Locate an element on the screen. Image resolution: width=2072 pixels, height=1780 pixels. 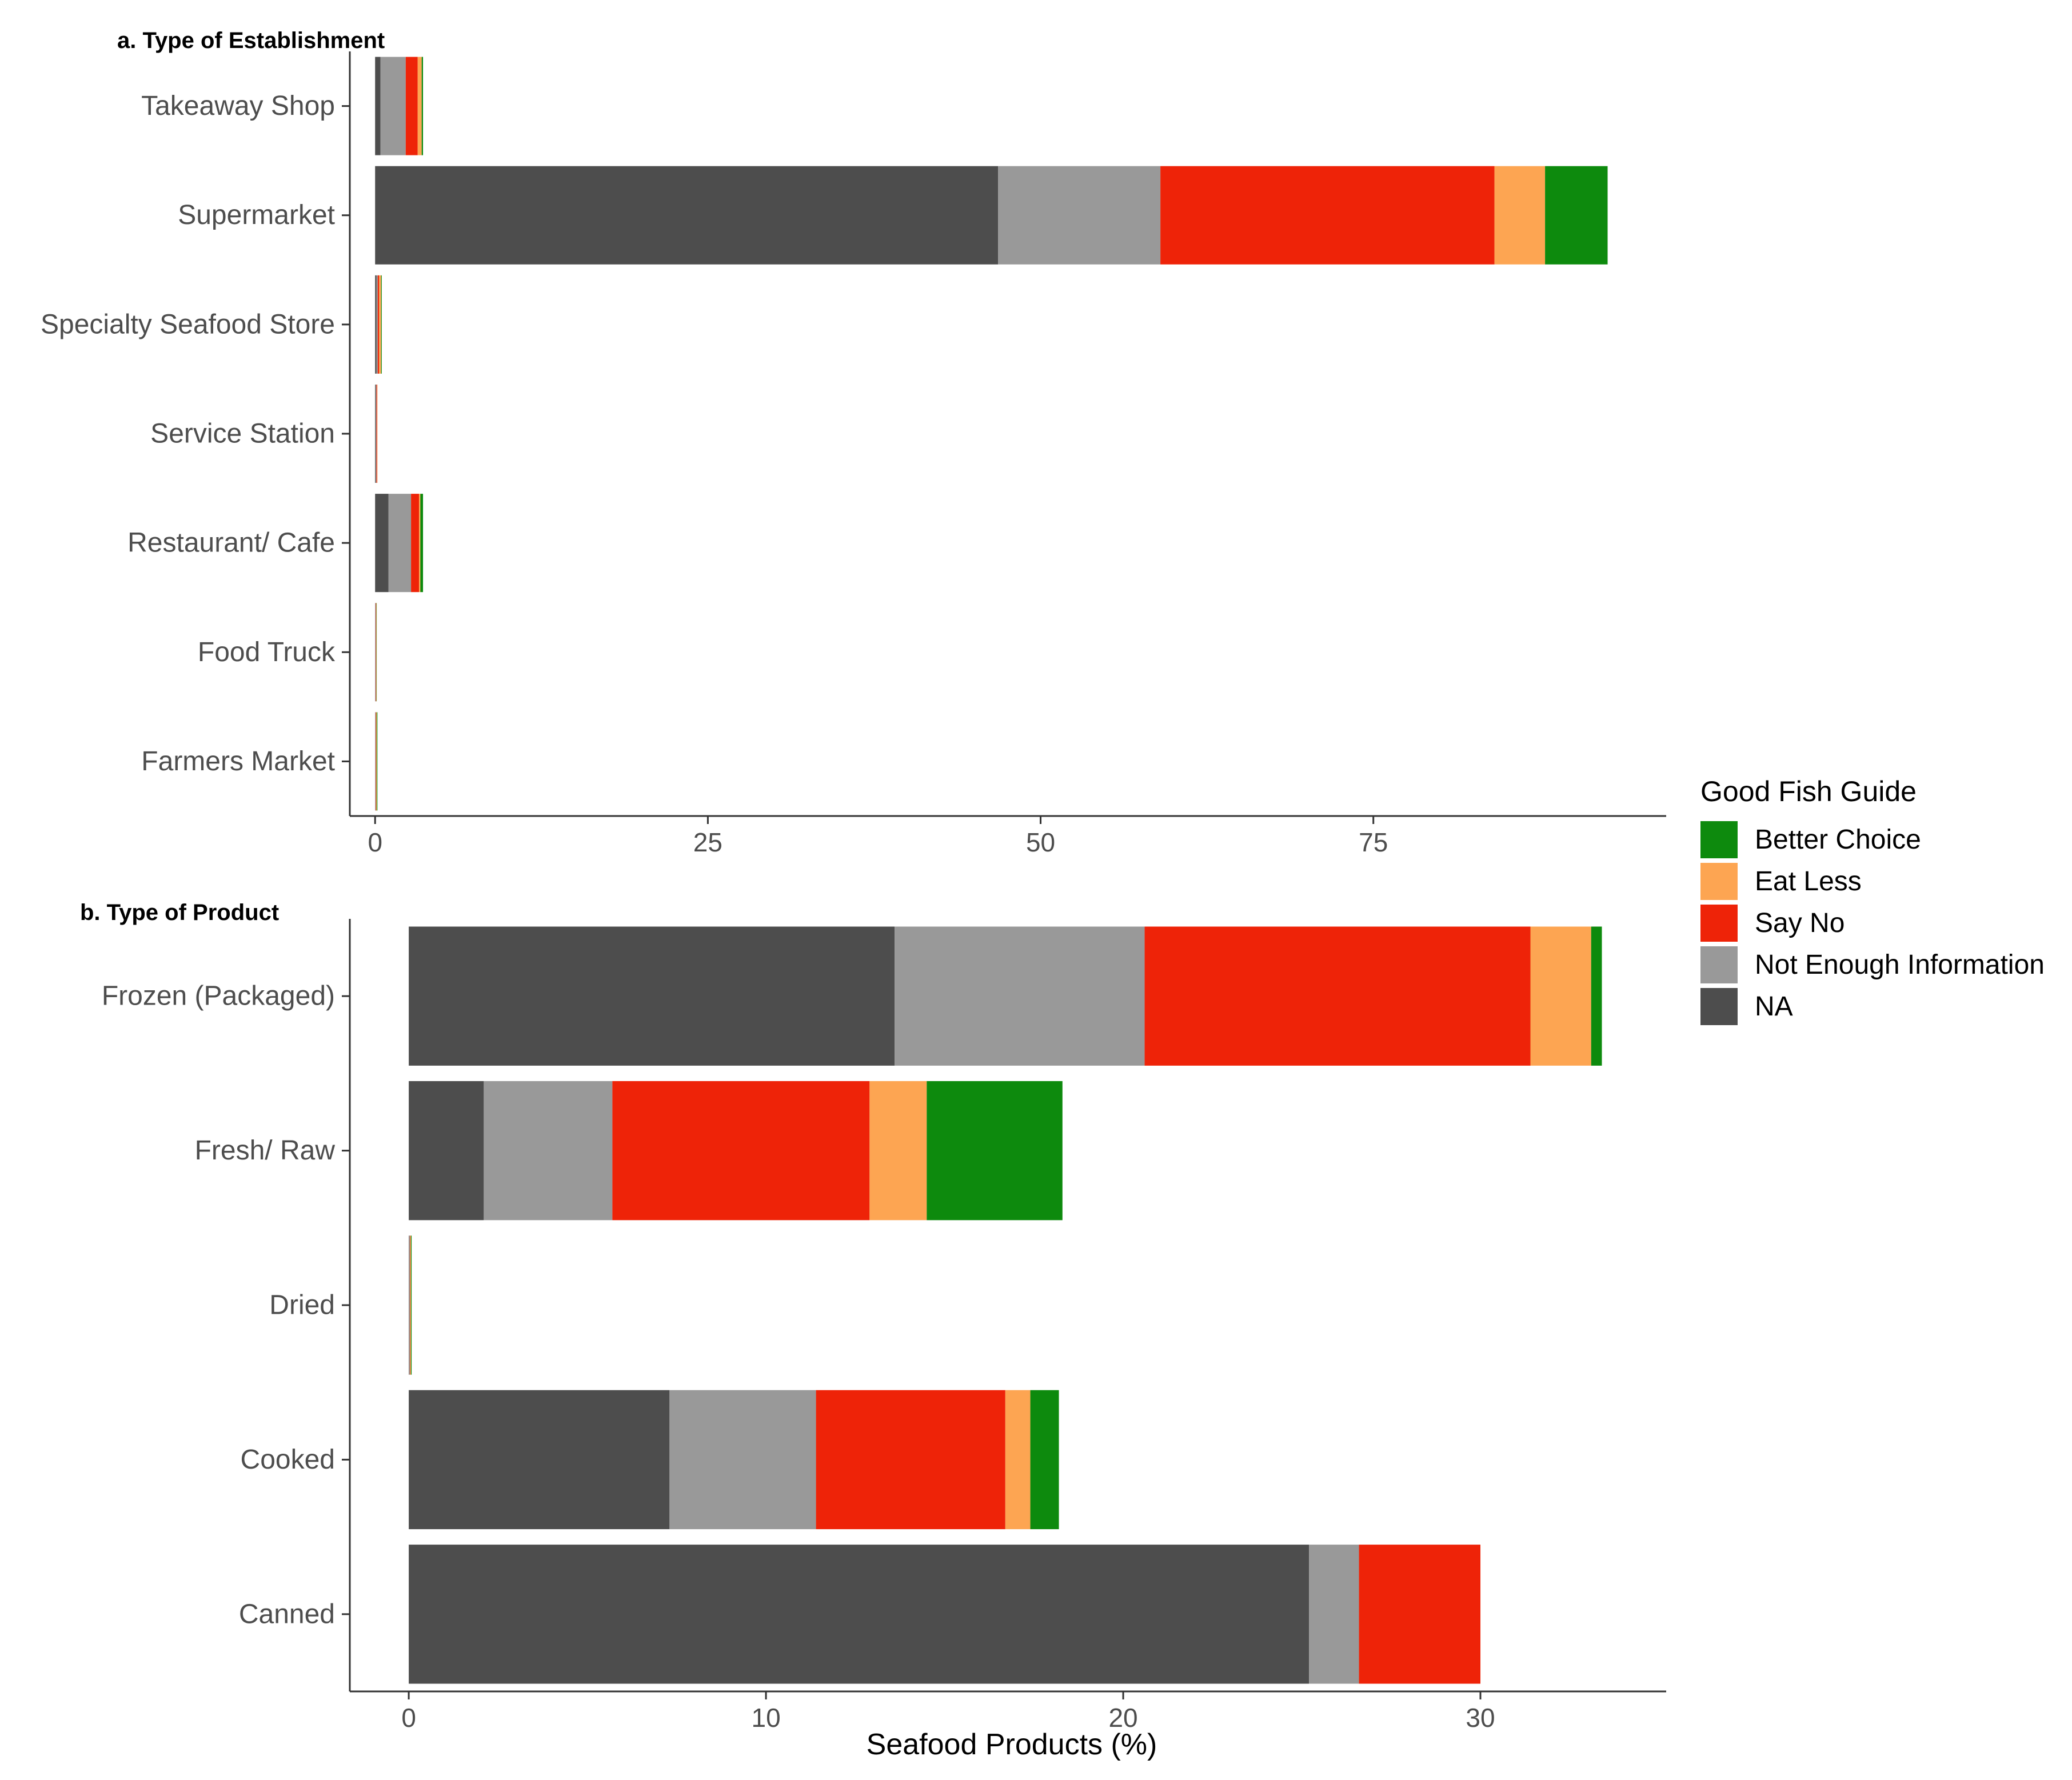
x-tick-label-b-20: 20 is located at coordinates (1122, 1718).